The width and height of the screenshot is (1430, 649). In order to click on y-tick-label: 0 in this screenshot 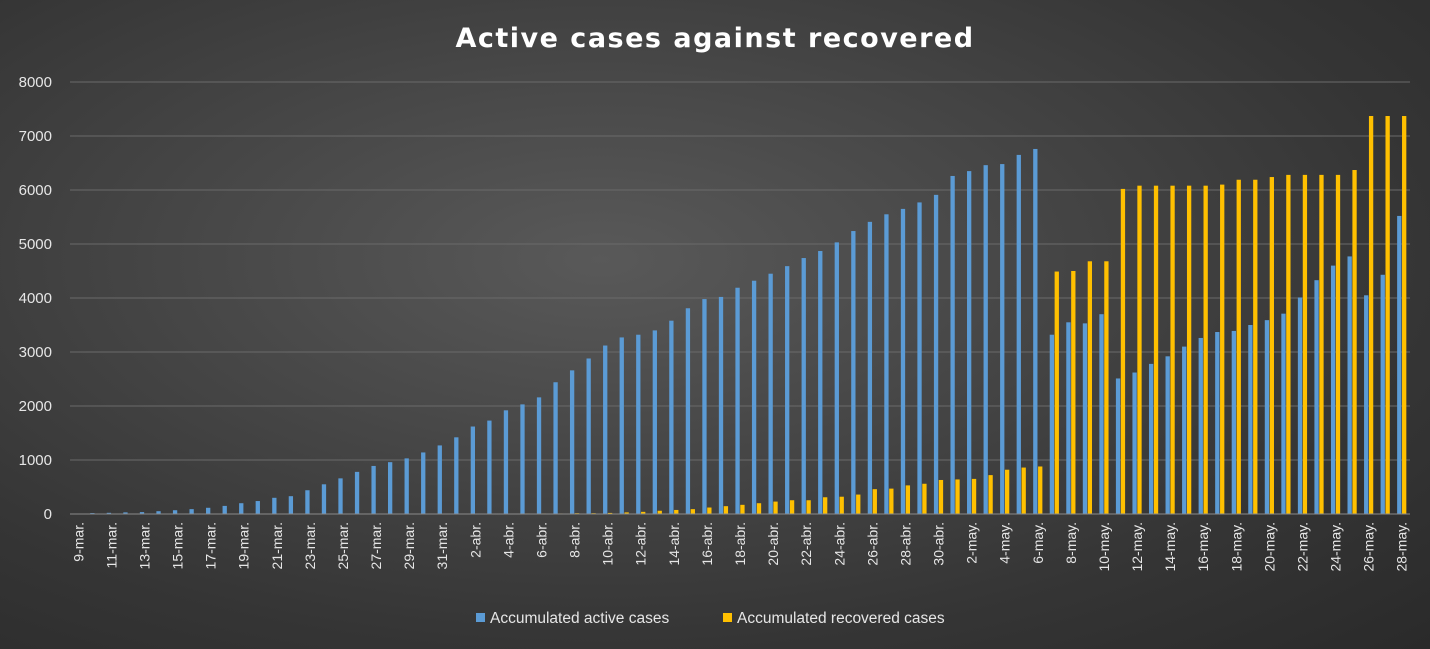, I will do `click(48, 514)`.